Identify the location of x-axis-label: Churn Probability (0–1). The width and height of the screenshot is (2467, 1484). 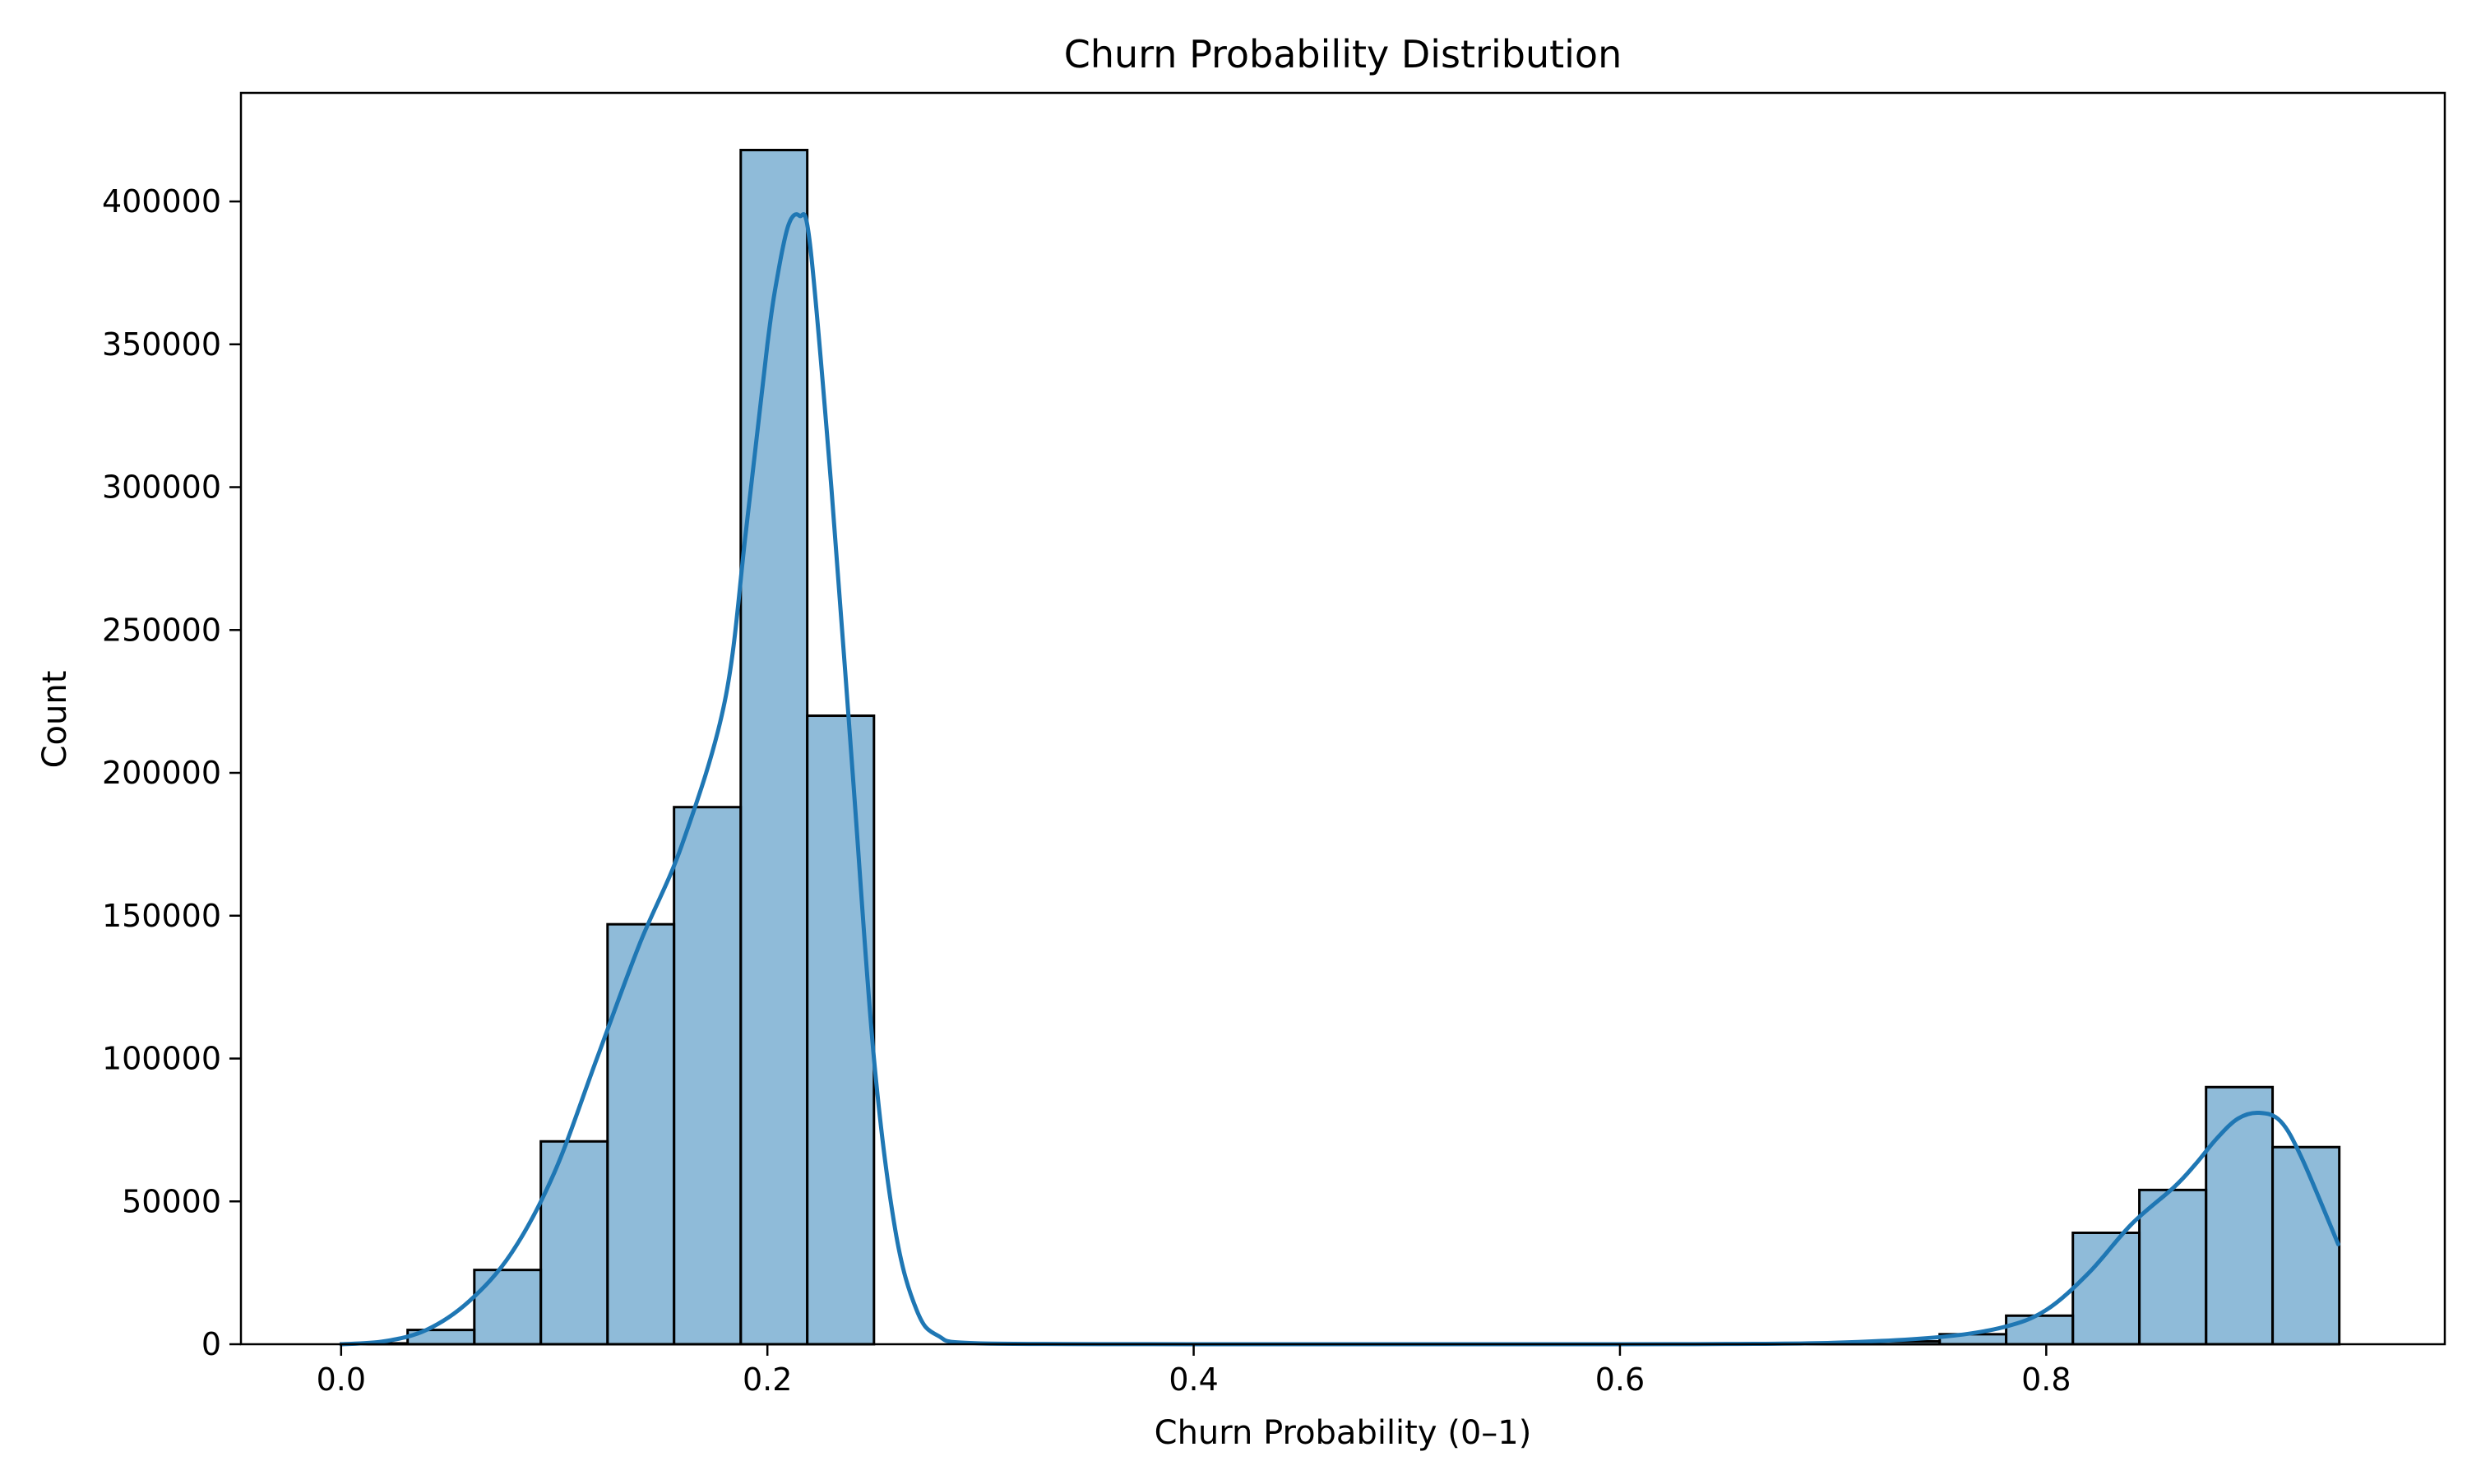
(1343, 1433).